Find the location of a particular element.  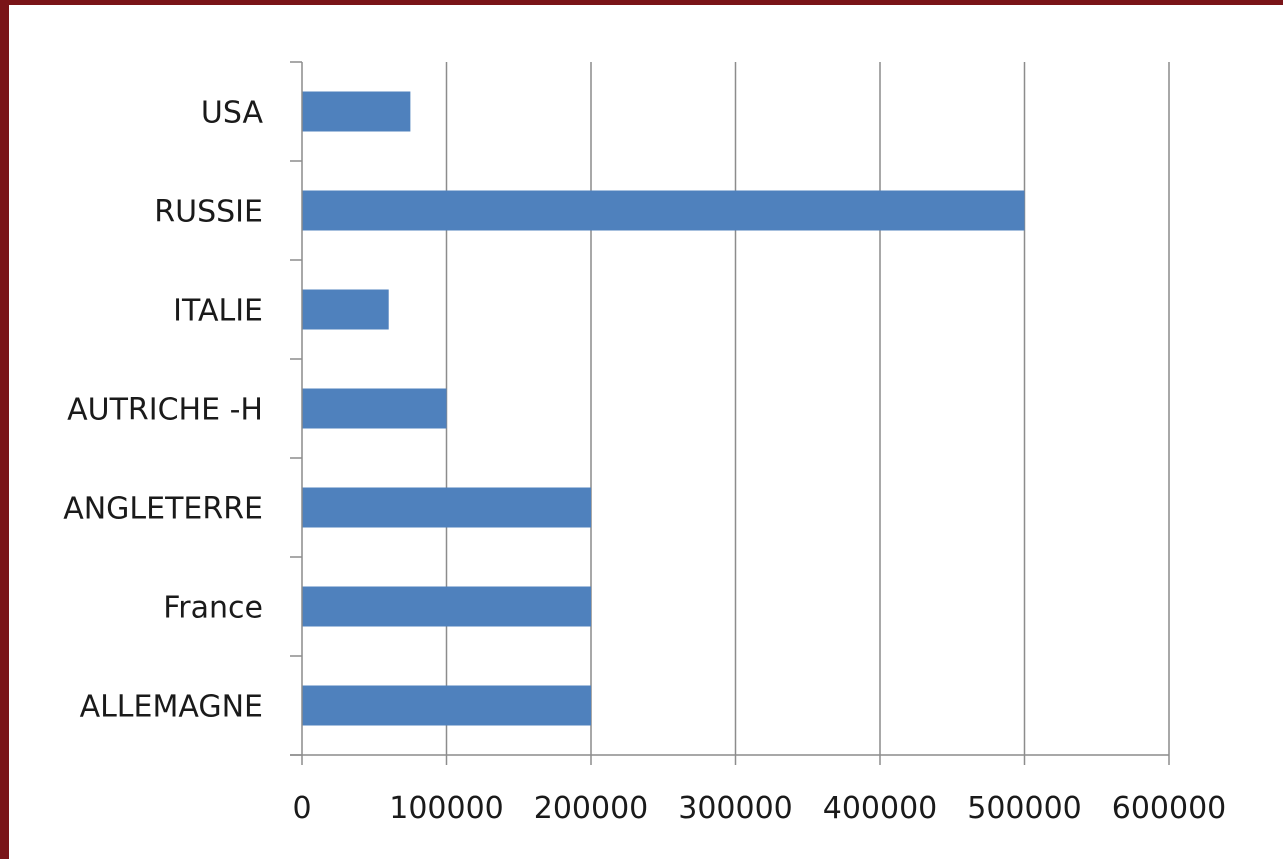

bar-autriche-h is located at coordinates (374, 408).